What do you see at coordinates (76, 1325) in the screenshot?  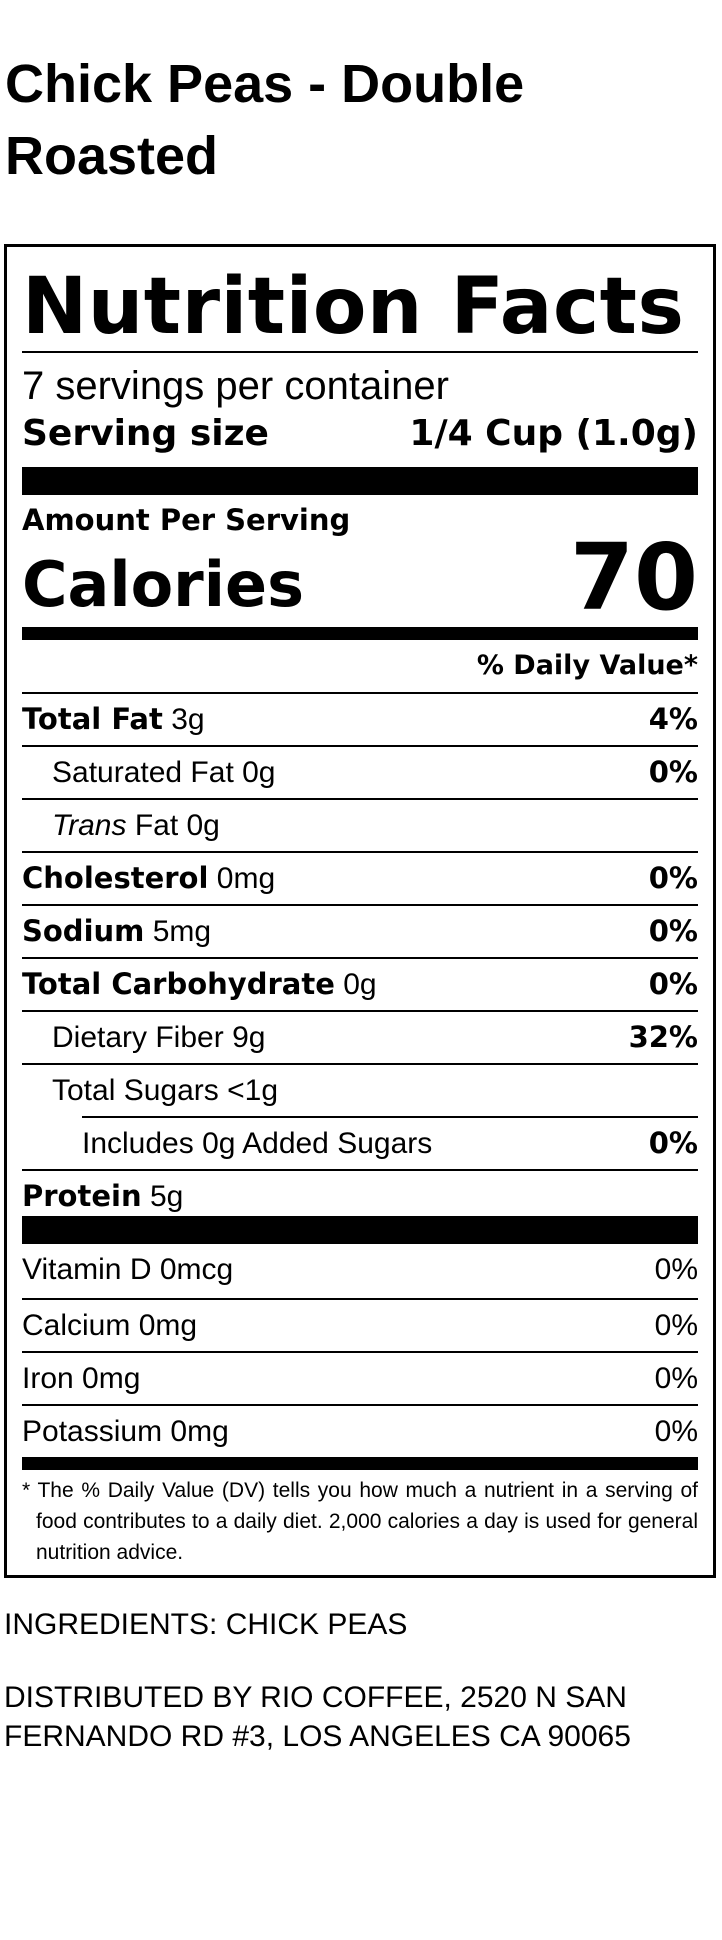 I see `vitamin-name: Calcium` at bounding box center [76, 1325].